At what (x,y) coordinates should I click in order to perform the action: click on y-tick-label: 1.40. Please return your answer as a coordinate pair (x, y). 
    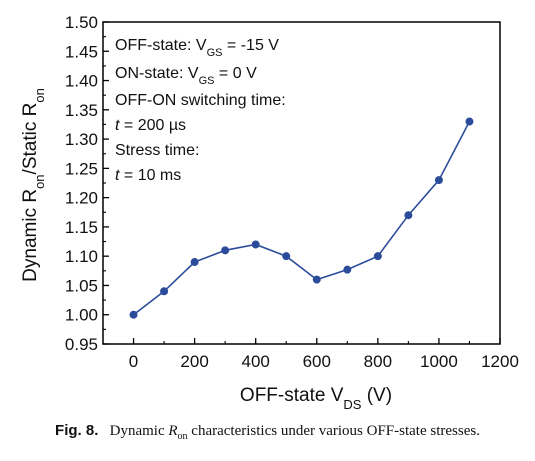
    Looking at the image, I should click on (81, 81).